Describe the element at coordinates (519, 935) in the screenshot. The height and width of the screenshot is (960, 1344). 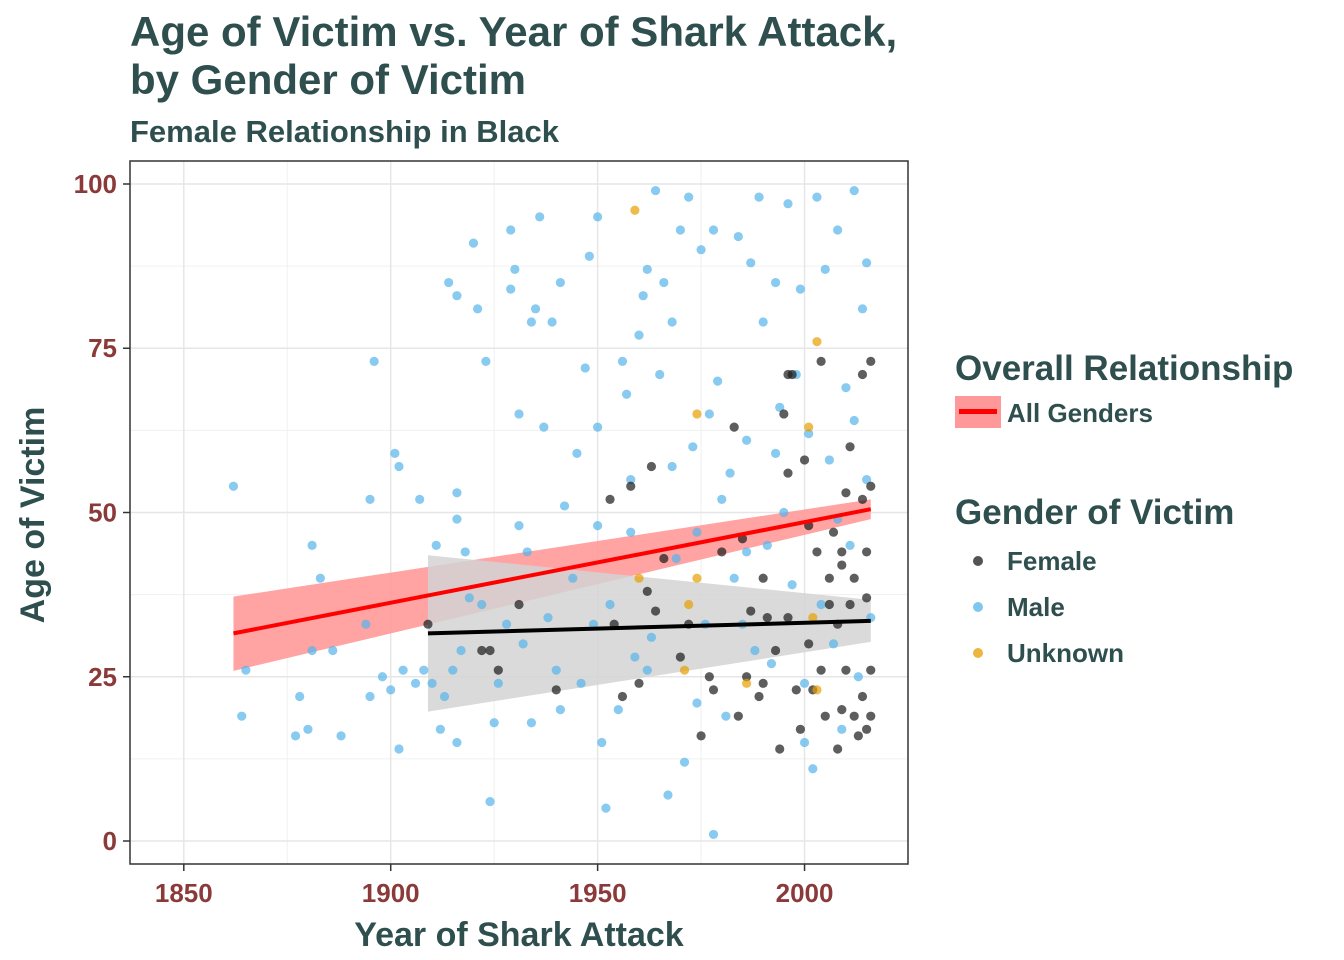
I see `x-axis-title: Year of Shark Attack` at that location.